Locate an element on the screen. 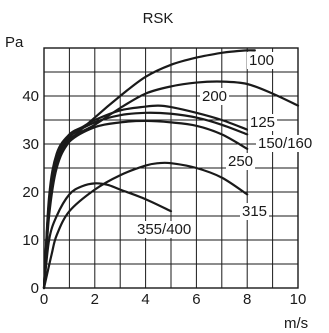 Image resolution: width=329 pixels, height=333 pixels. curve-label-150-160: 150/160 is located at coordinates (285, 143).